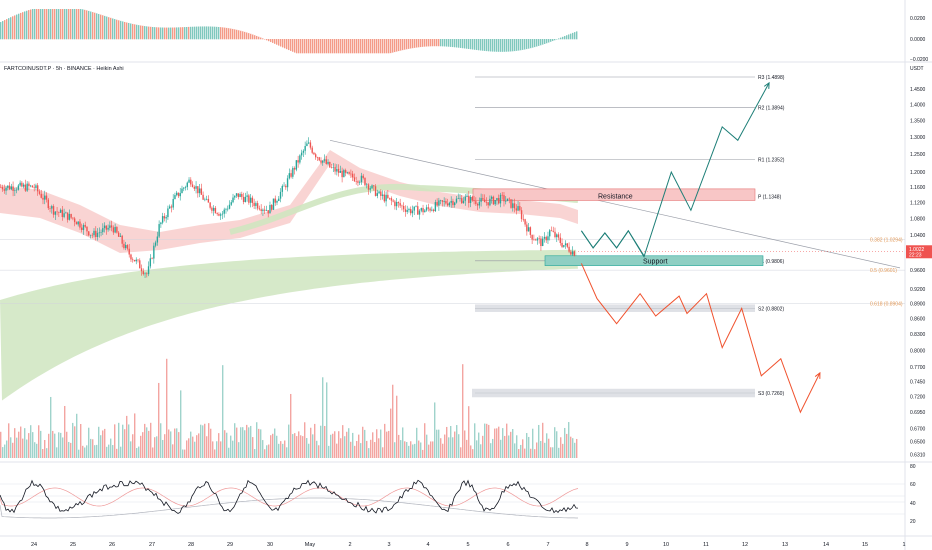  Describe the element at coordinates (918, 155) in the screenshot. I see `price-tick-label: 1.2500` at that location.